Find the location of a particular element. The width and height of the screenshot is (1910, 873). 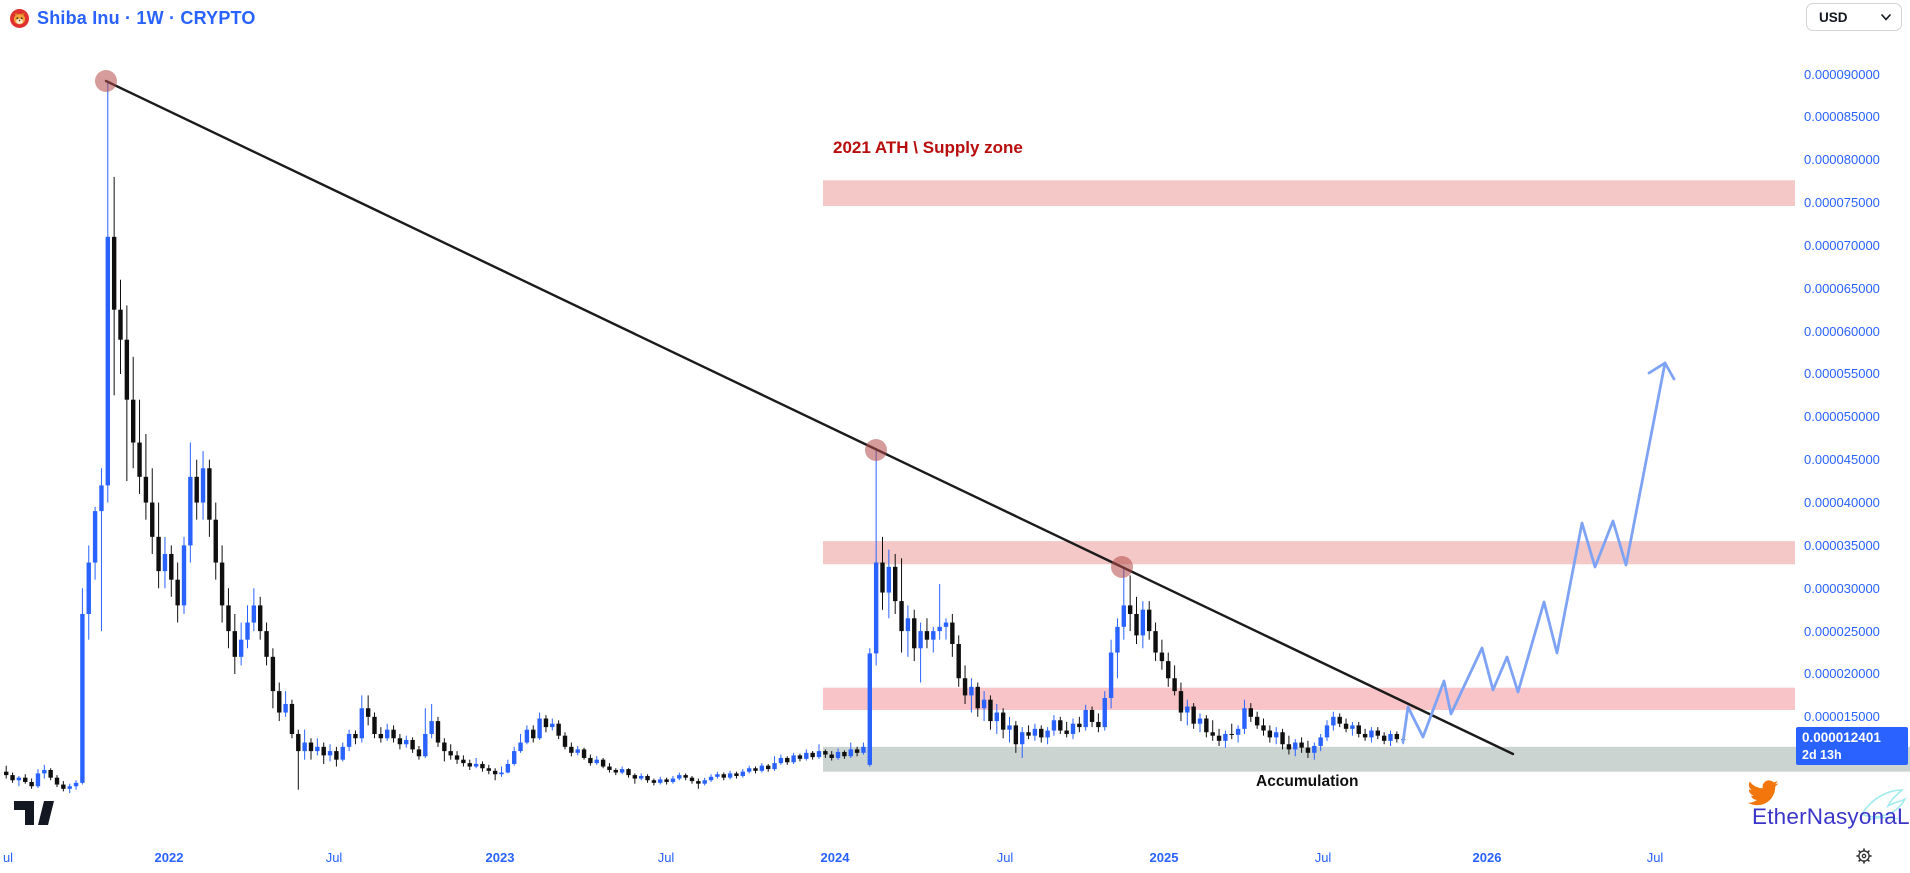

price-axis-label: 0.000050000 is located at coordinates (1842, 417).